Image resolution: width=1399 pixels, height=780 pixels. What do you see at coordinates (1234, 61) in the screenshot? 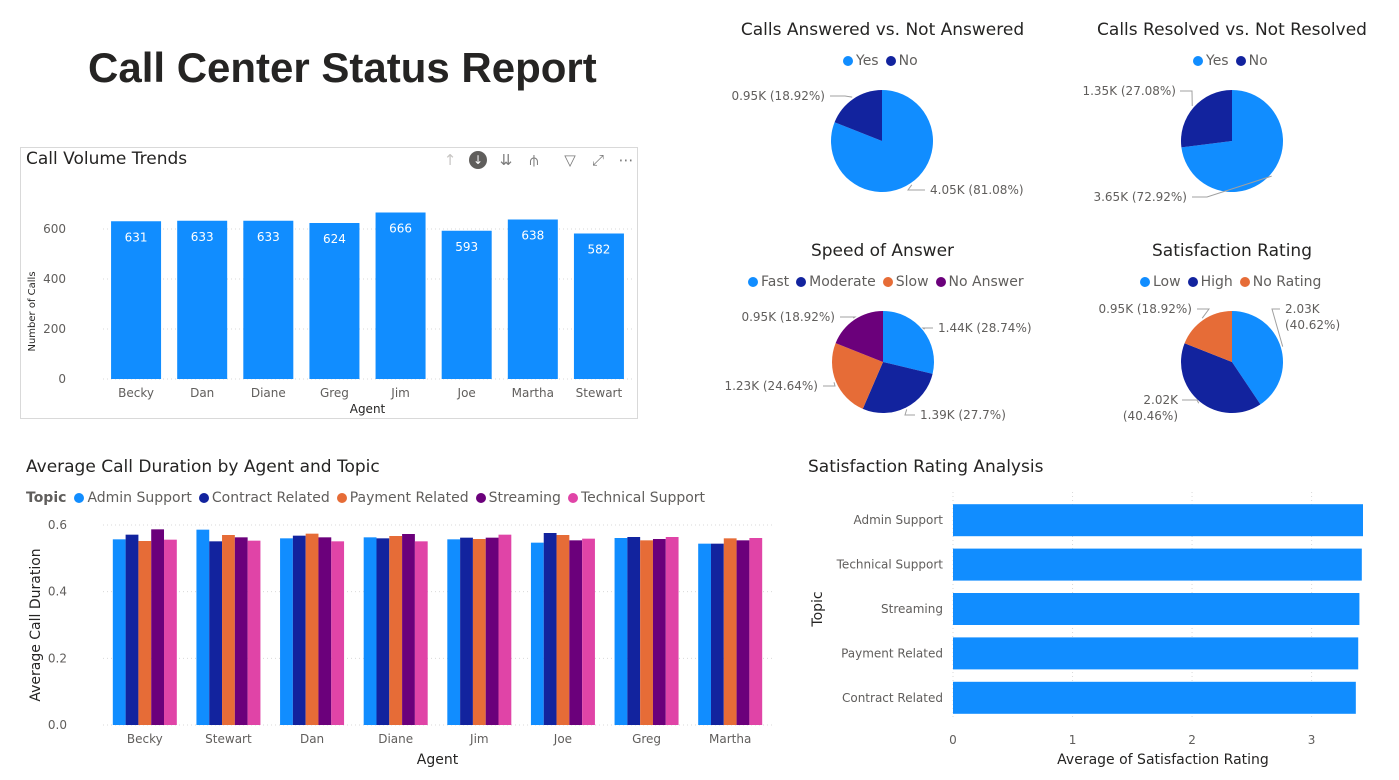
I see `resolved-legend: Yes No` at bounding box center [1234, 61].